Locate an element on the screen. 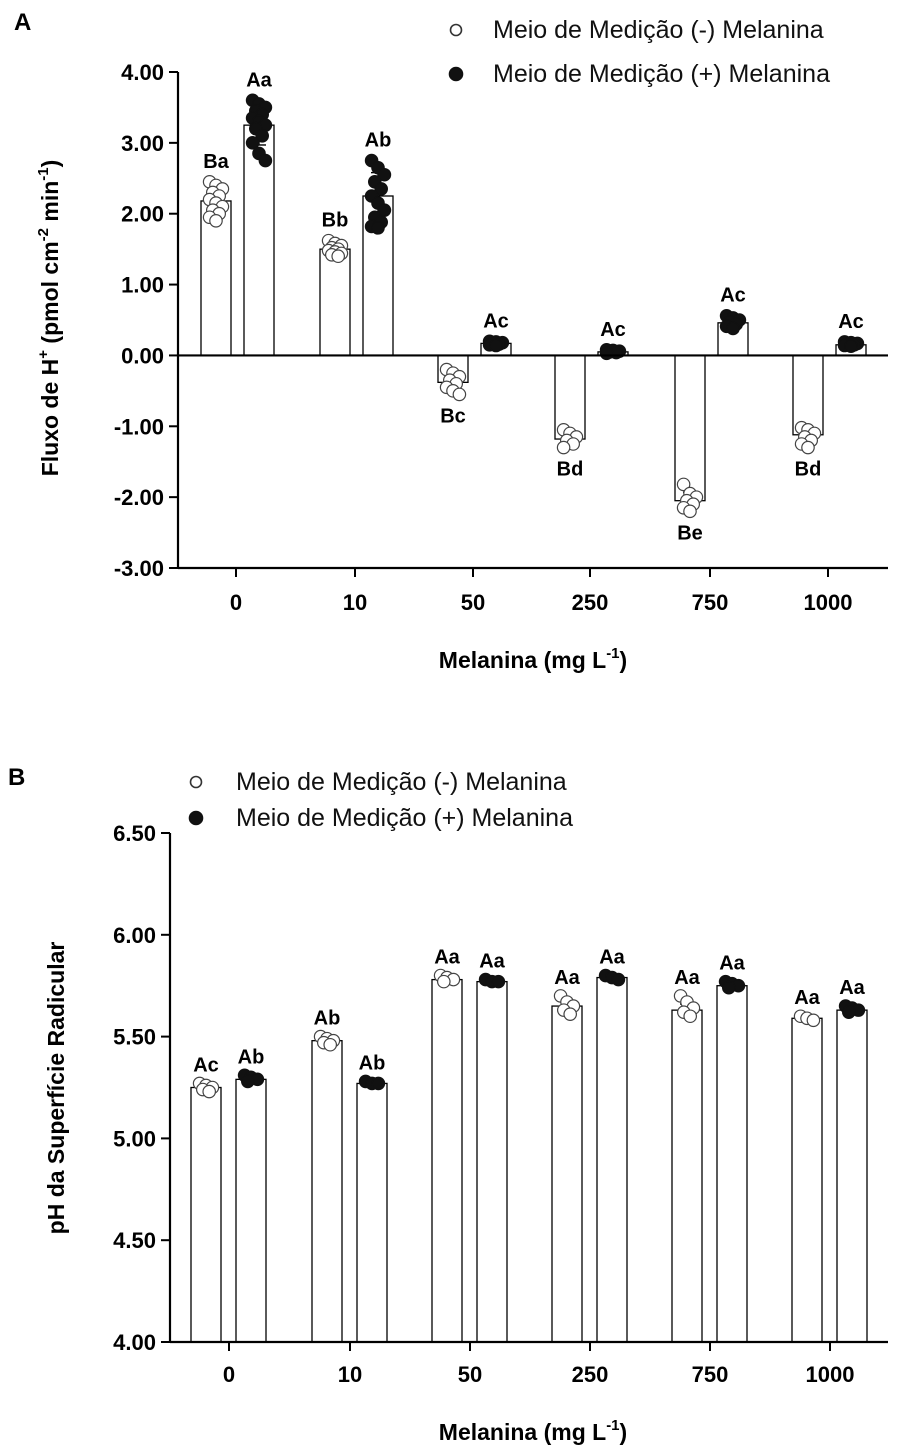  y-tick-label: 5.50 is located at coordinates (134, 1037).